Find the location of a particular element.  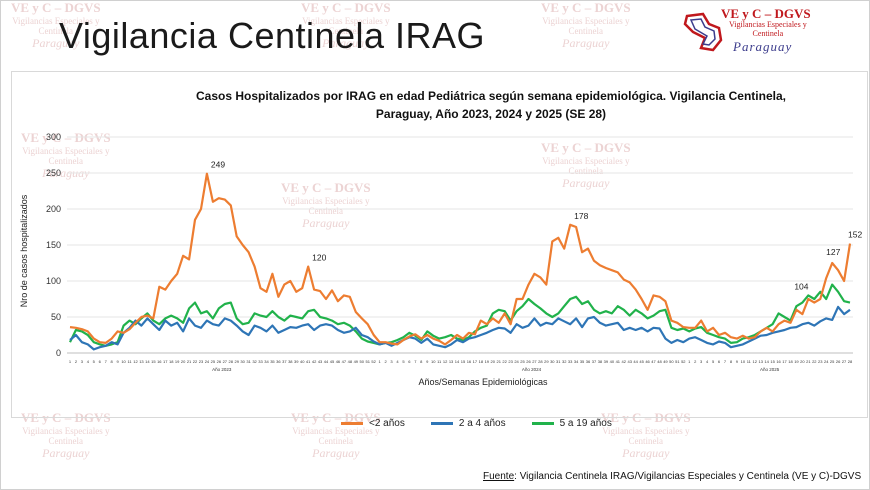

data-label: 152 is located at coordinates (855, 235).